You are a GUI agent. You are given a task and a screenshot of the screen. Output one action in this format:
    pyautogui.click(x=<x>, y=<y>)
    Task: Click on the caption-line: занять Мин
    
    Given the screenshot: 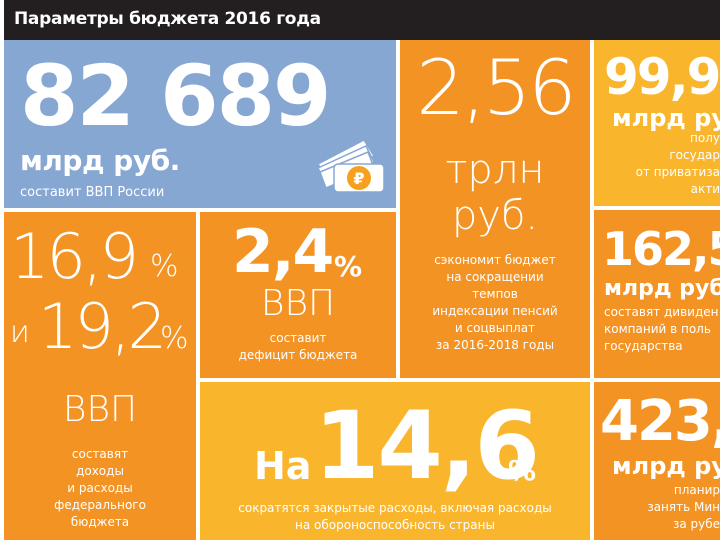 What is the action you would take?
    pyautogui.click(x=683, y=507)
    